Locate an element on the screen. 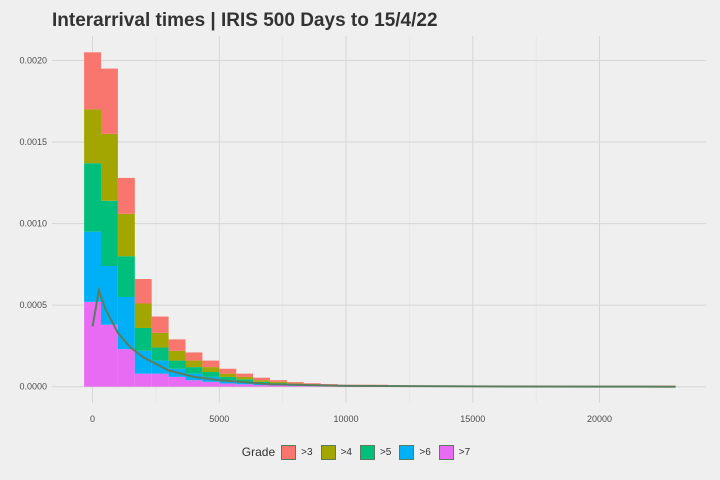  x-tick-label: 0 is located at coordinates (92, 419).